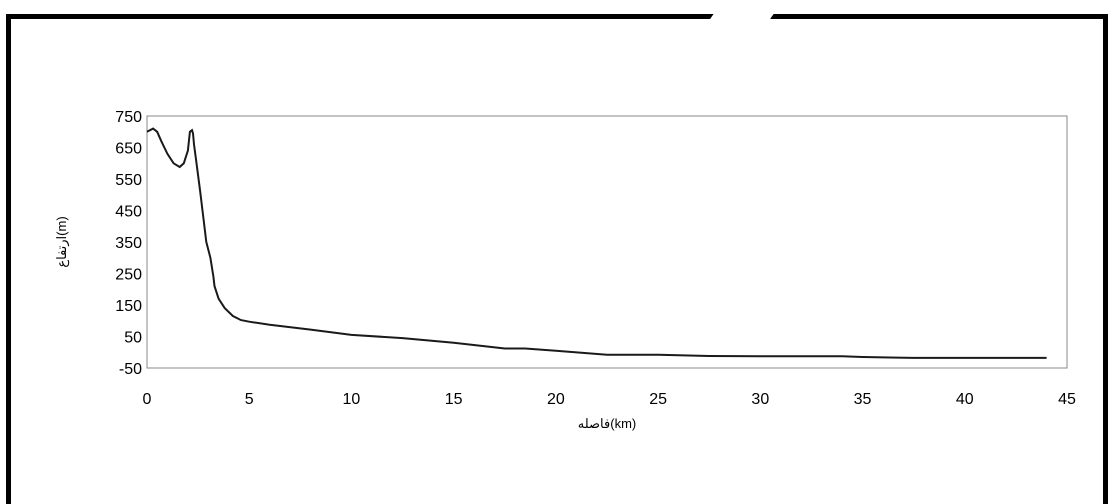  I want to click on y-tick-label: -50, so click(130, 369).